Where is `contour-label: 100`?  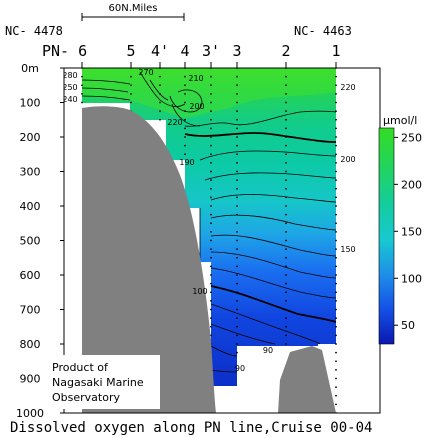 contour-label: 100 is located at coordinates (199, 291).